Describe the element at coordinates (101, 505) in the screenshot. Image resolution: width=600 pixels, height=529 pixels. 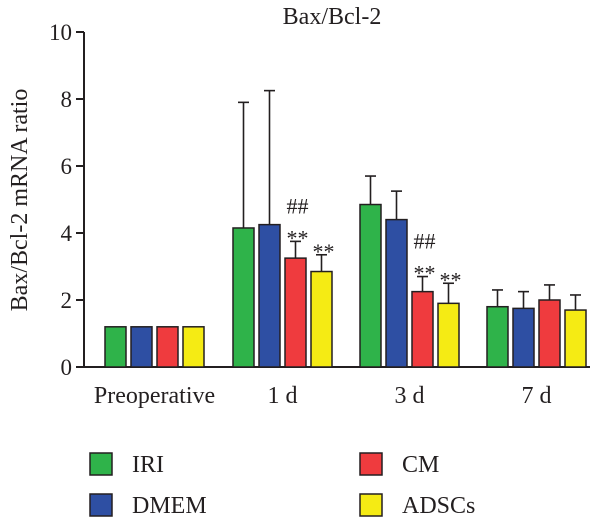
I see `legend-swatch-dmem` at that location.